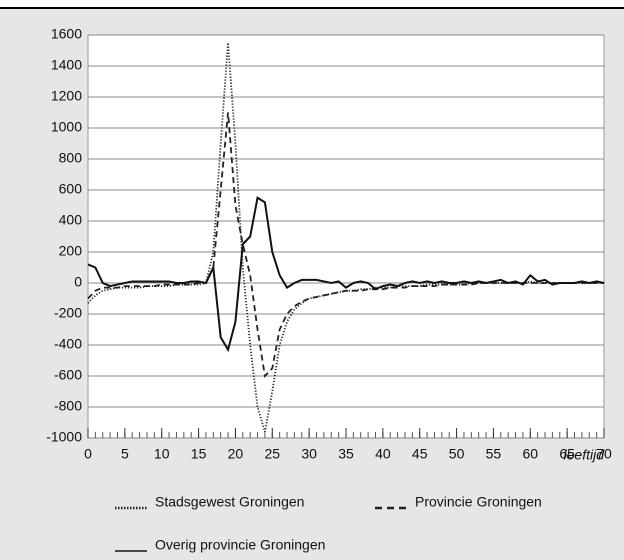 This screenshot has width=624, height=560. I want to click on y-tick-label: 0, so click(78, 282).